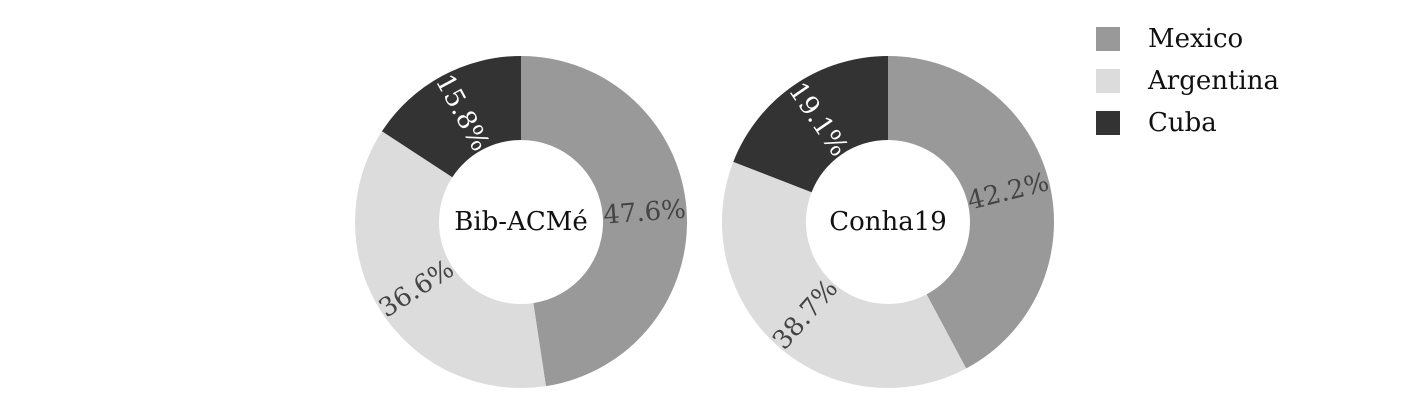 This screenshot has width=1412, height=415. I want to click on legend-swatch-argentina, so click(1108, 81).